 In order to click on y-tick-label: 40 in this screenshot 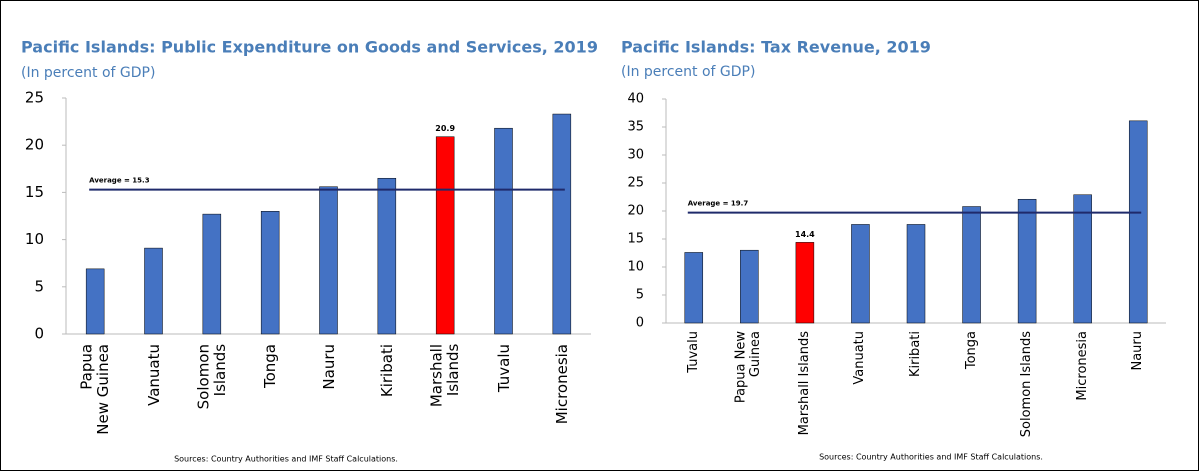, I will do `click(635, 99)`.